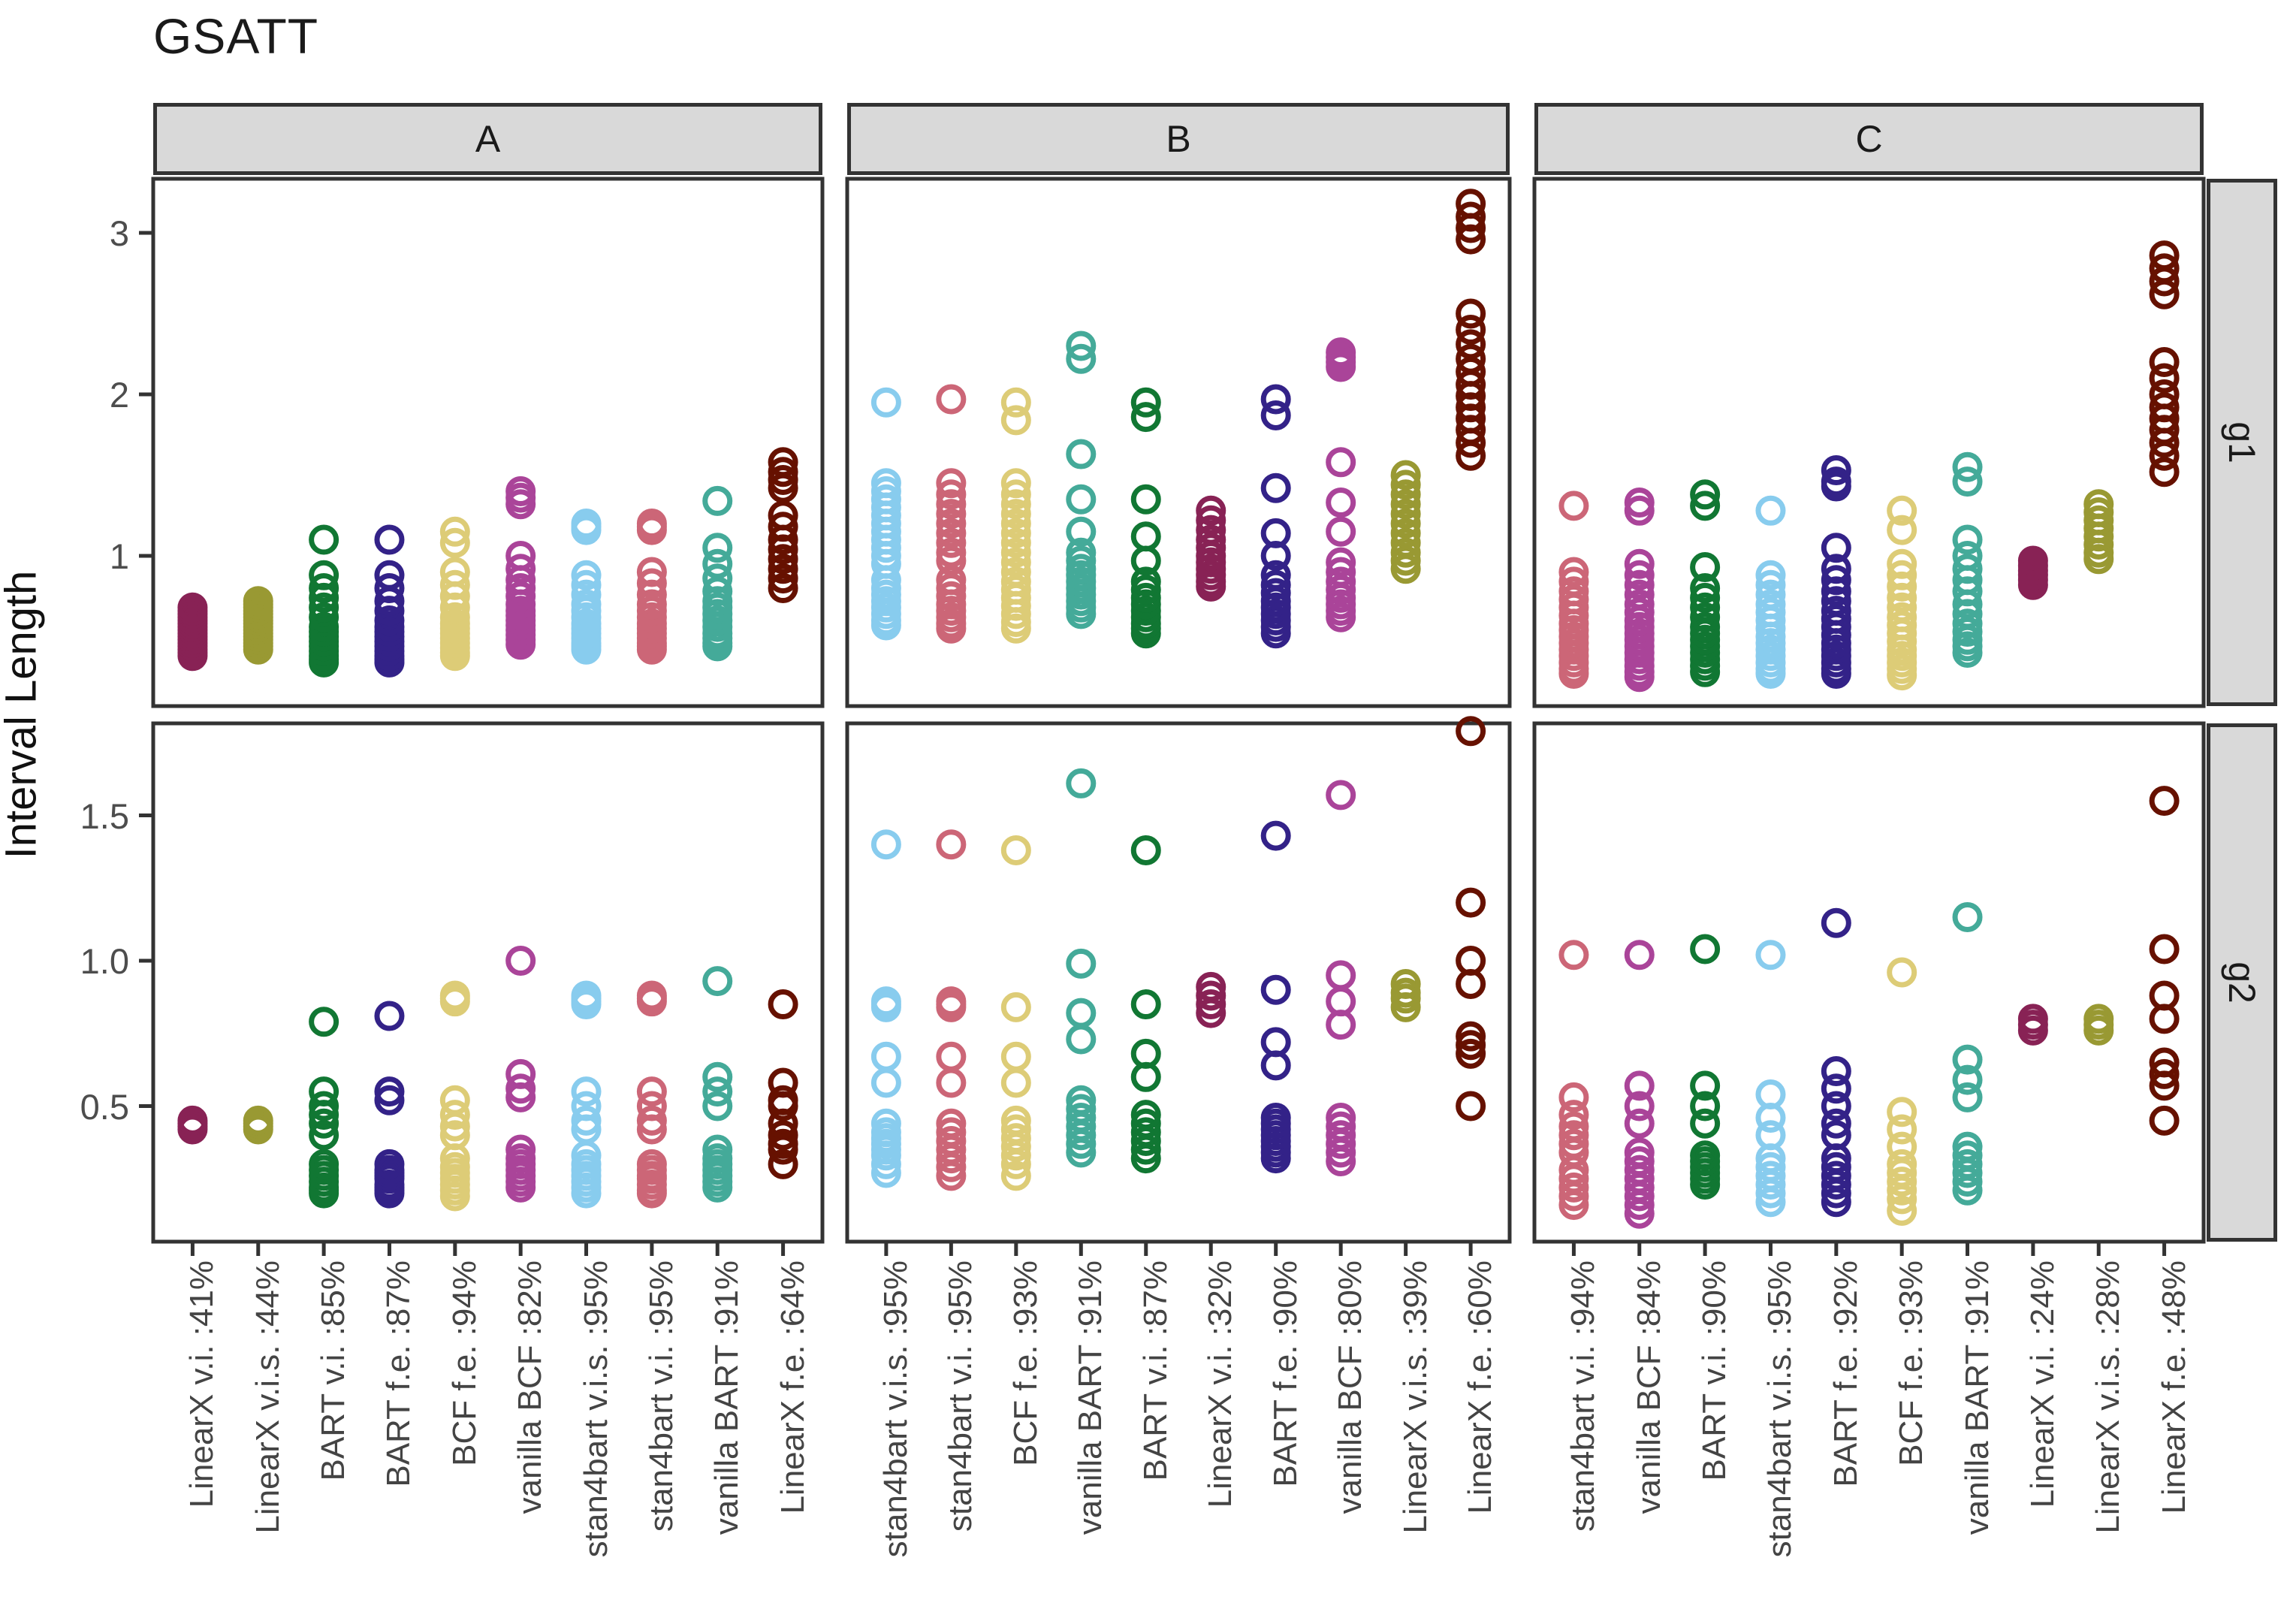 The image size is (2290, 1624). Describe the element at coordinates (1350, 1387) in the screenshot. I see `x-axis-label-B-vanilla-BCF: vanilla BCF :80%` at that location.